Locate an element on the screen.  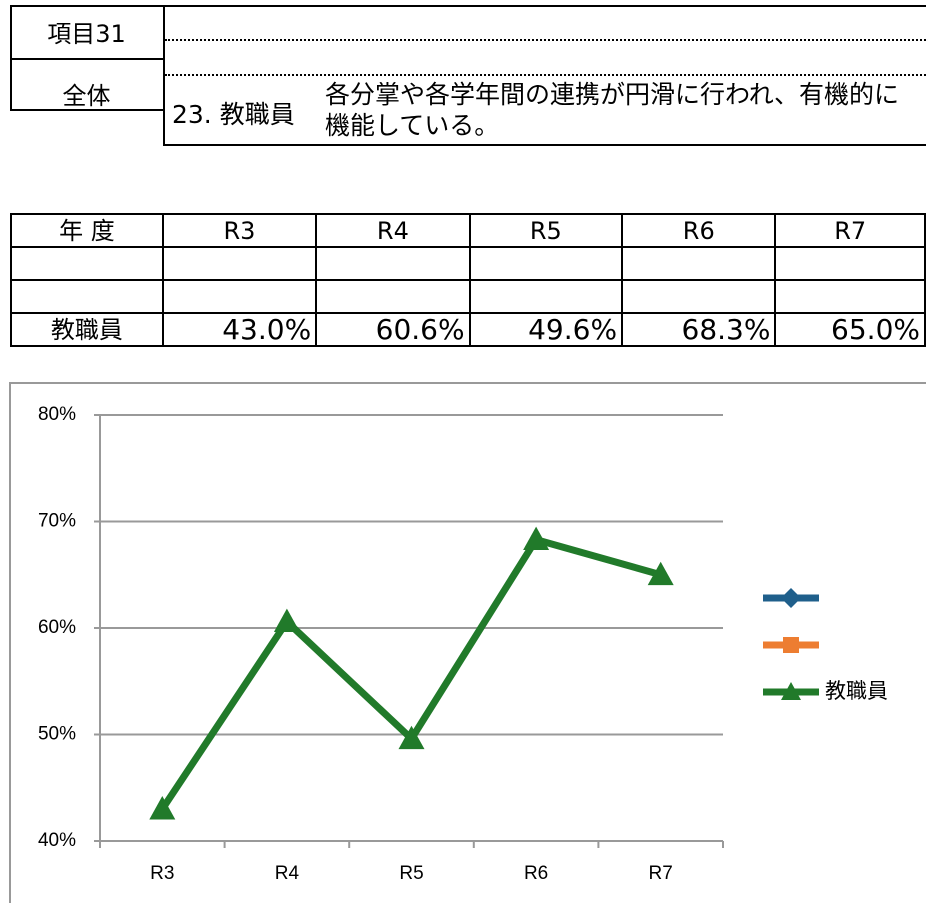
divider is located at coordinates (86, 59).